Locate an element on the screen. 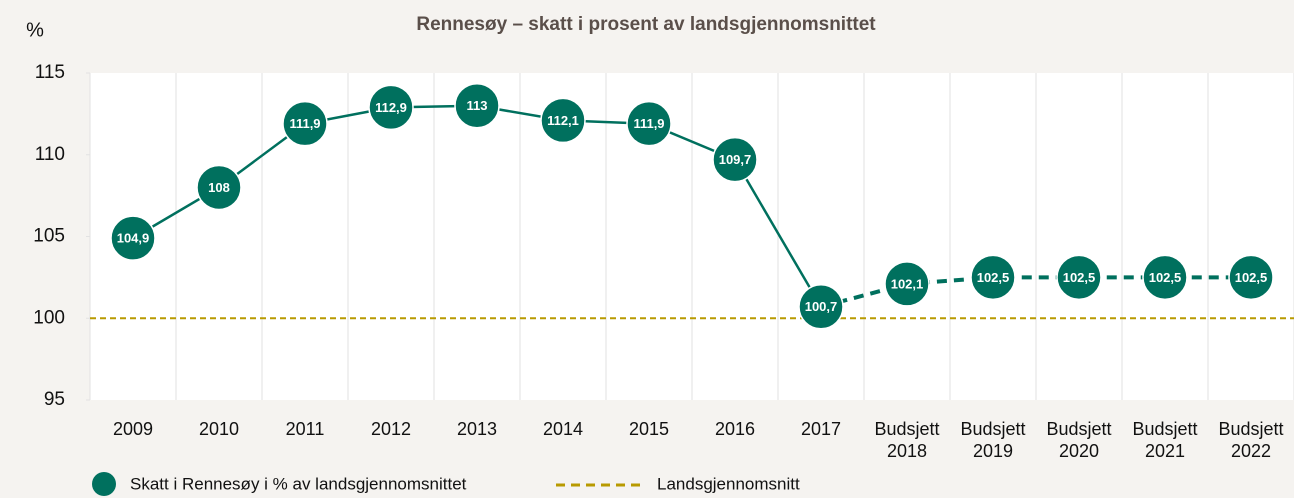  x-tick-label: 2016 is located at coordinates (735, 429).